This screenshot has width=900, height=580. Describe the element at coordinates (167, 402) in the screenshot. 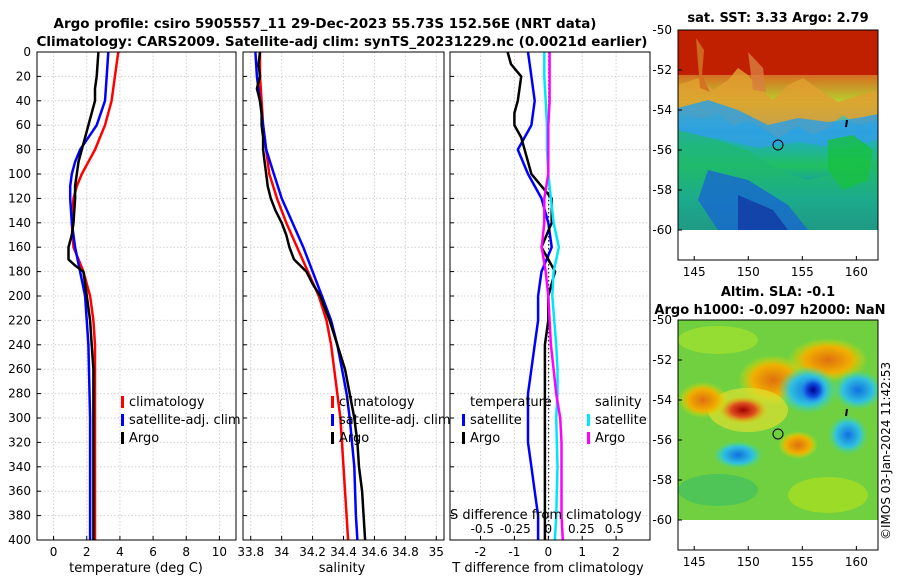

I see `legend-label-climatology: climatology` at that location.